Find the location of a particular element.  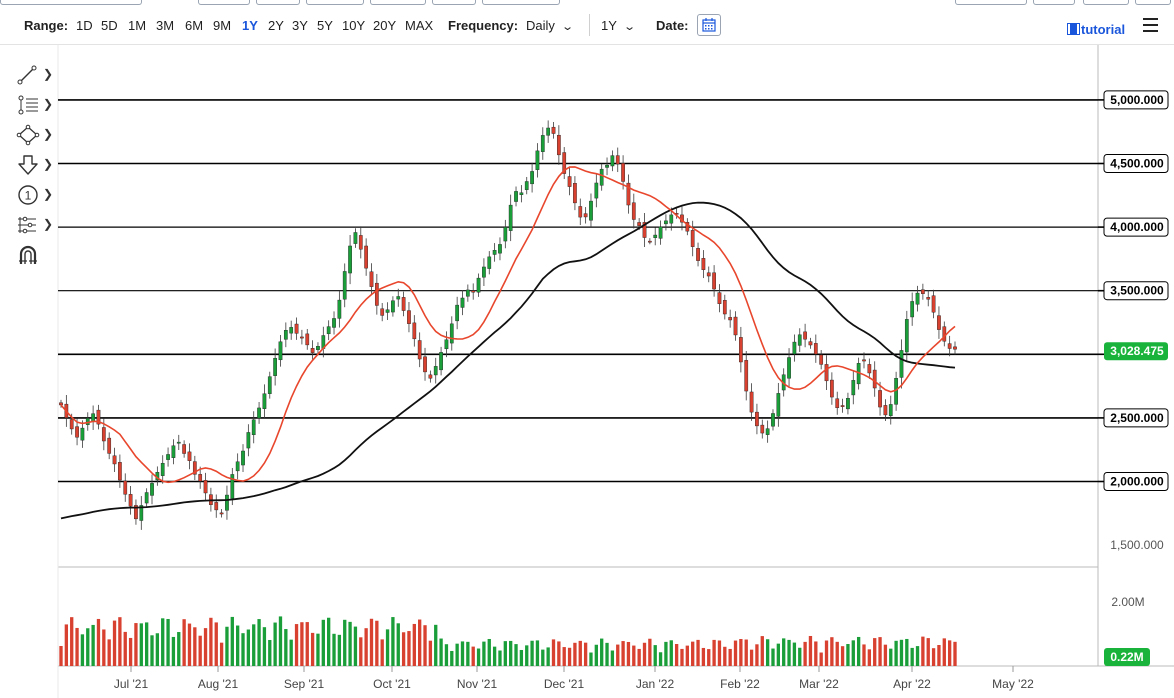

range-option-20y: 20Y is located at coordinates (385, 25).